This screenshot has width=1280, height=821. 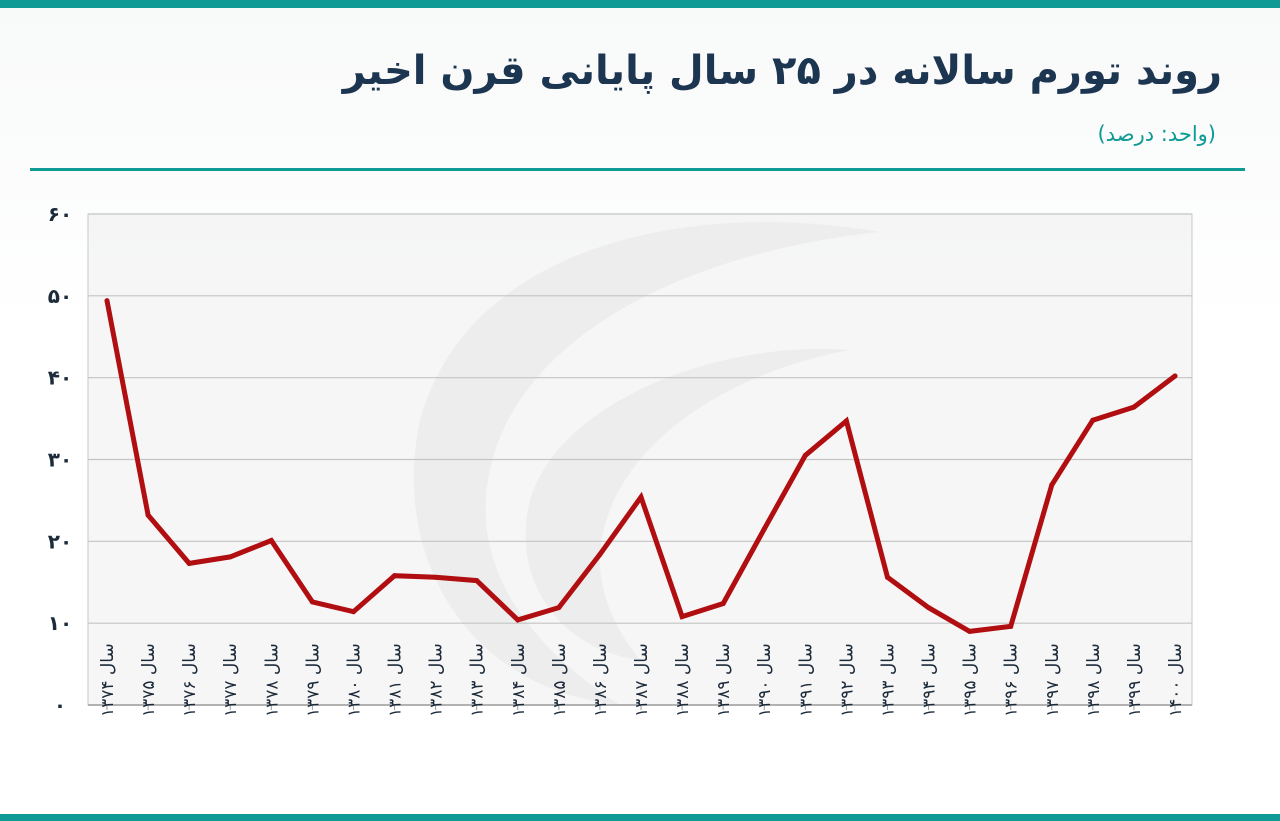 What do you see at coordinates (1012, 680) in the screenshot?
I see `x-tick-label: سال ۱۳۹۶` at bounding box center [1012, 680].